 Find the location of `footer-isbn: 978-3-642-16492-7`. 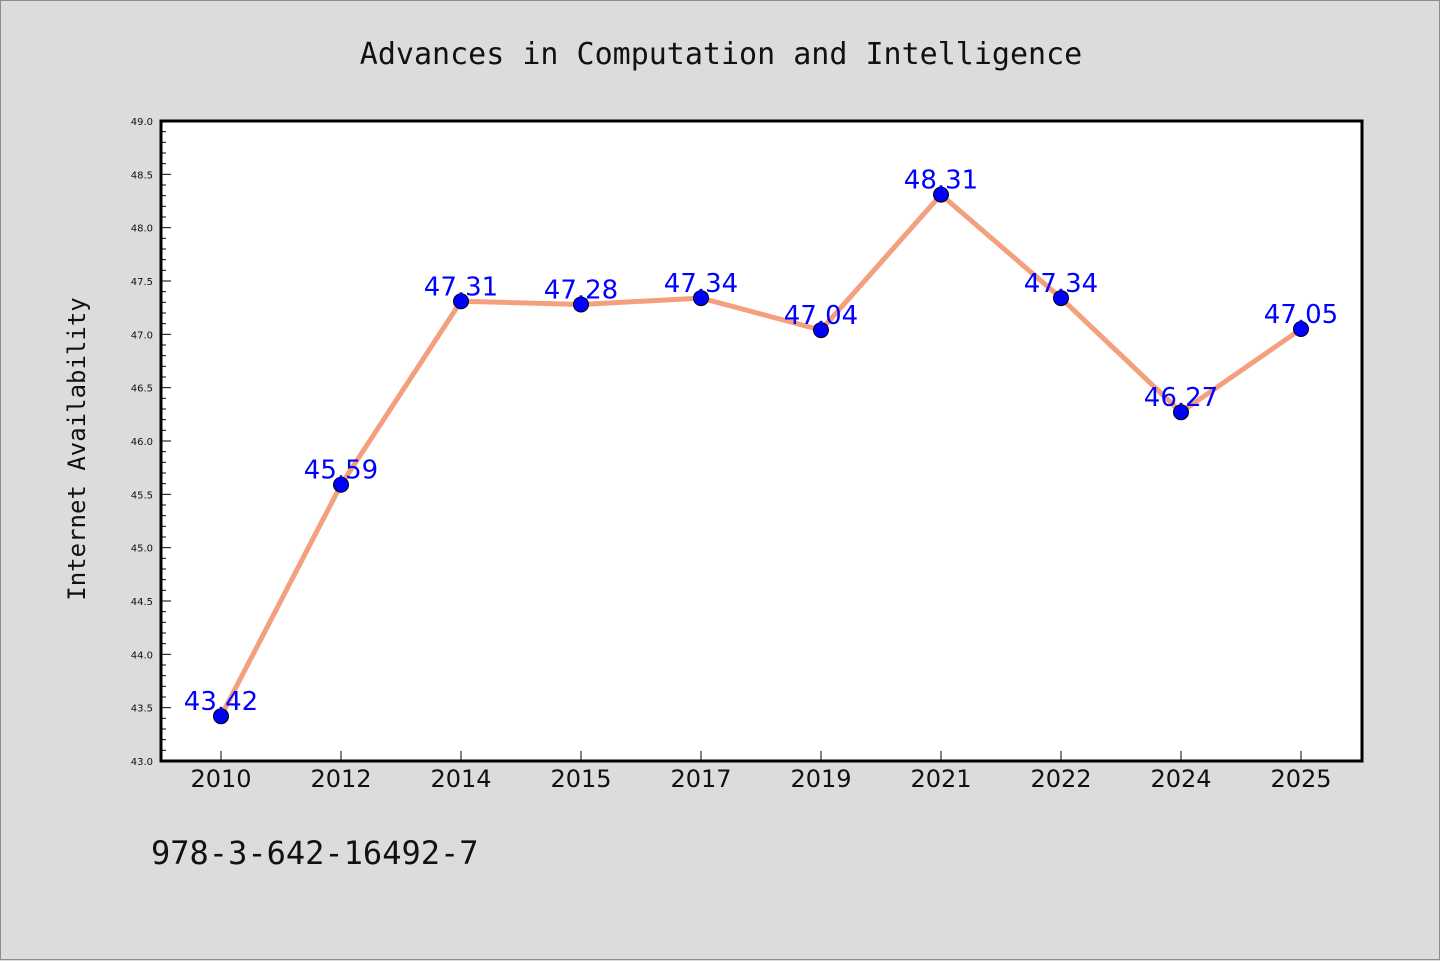

footer-isbn: 978-3-642-16492-7 is located at coordinates (315, 853).